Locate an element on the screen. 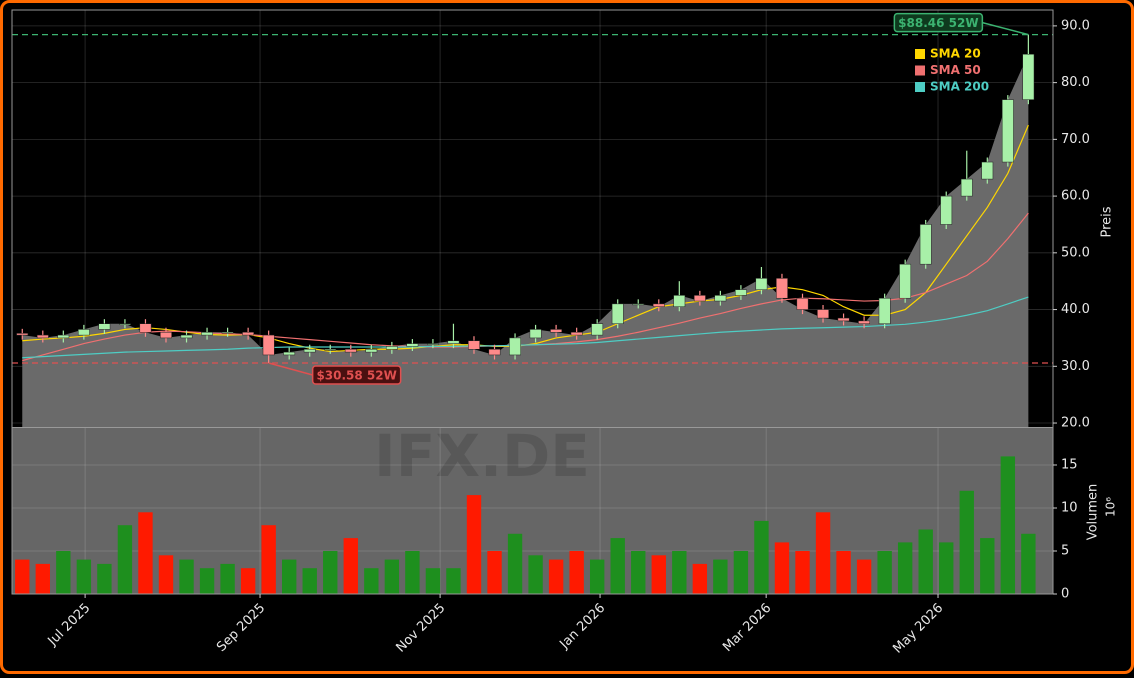  legend-label: SMA 200 is located at coordinates (959, 87).